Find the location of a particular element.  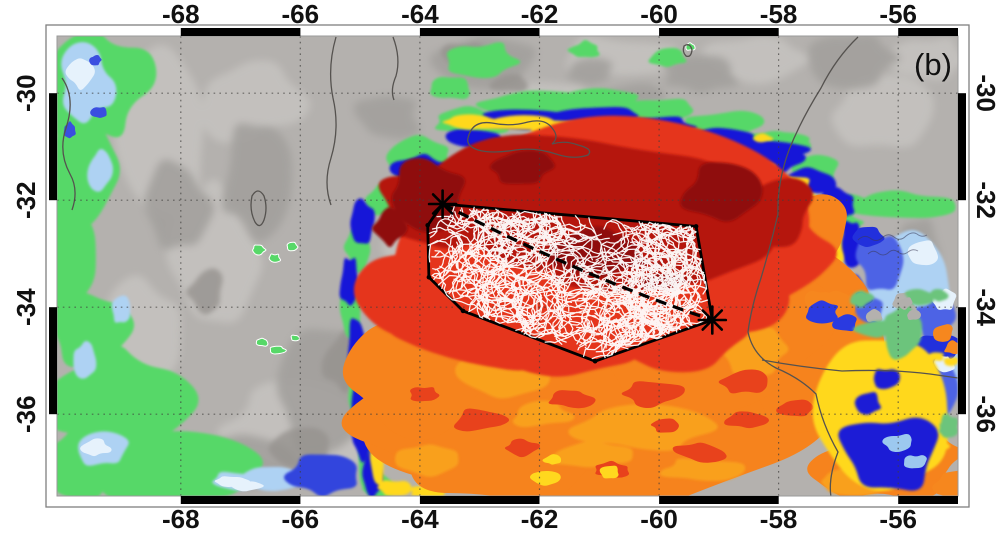

tick-top--60: -60 is located at coordinates (659, 14).